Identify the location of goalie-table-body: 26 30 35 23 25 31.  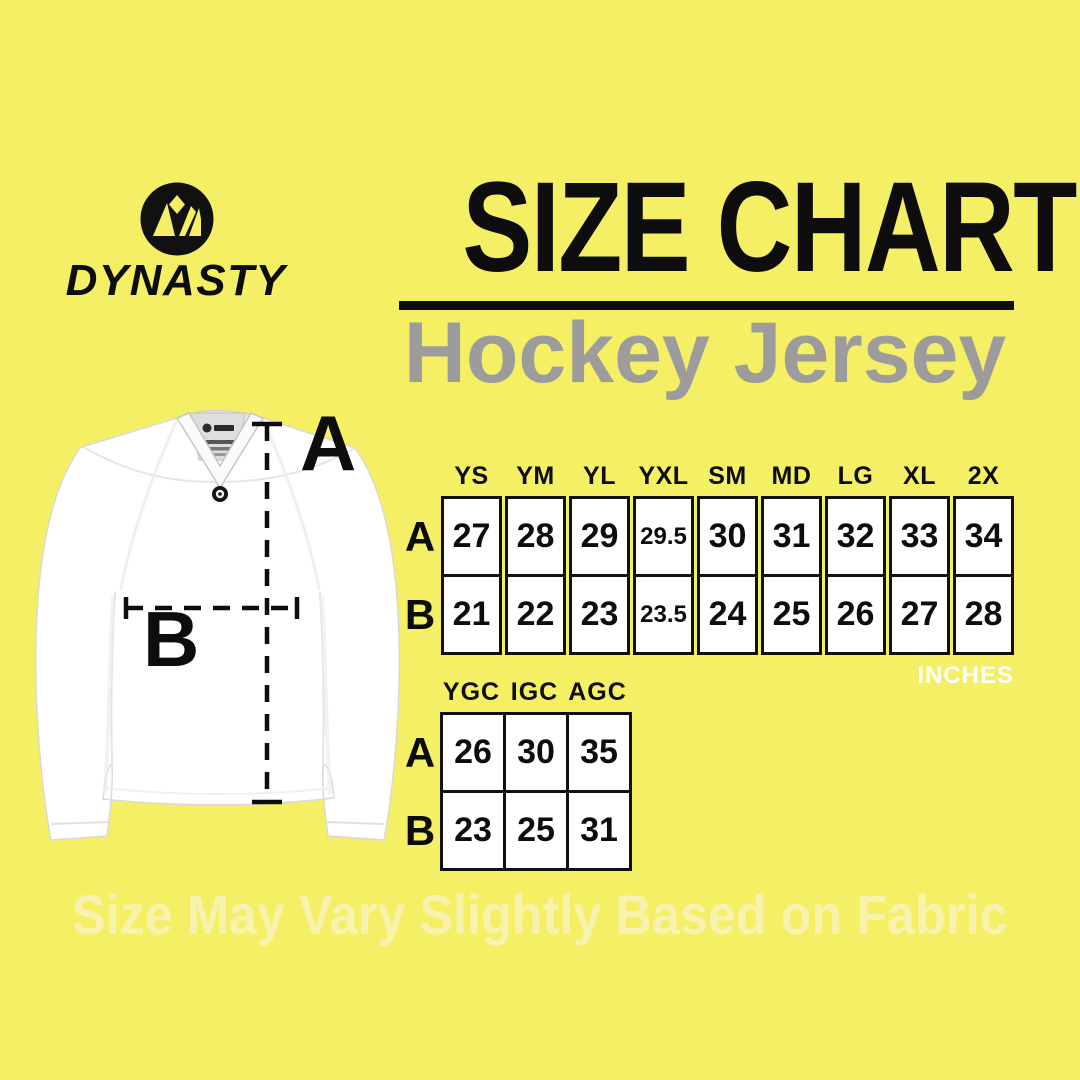
(536, 791).